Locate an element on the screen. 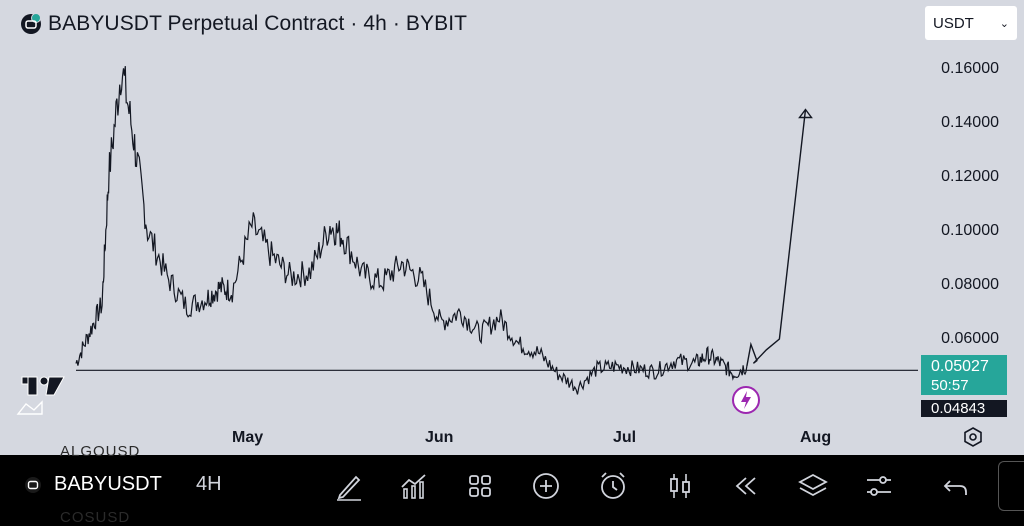  settings-sliders-icon is located at coordinates (879, 486).